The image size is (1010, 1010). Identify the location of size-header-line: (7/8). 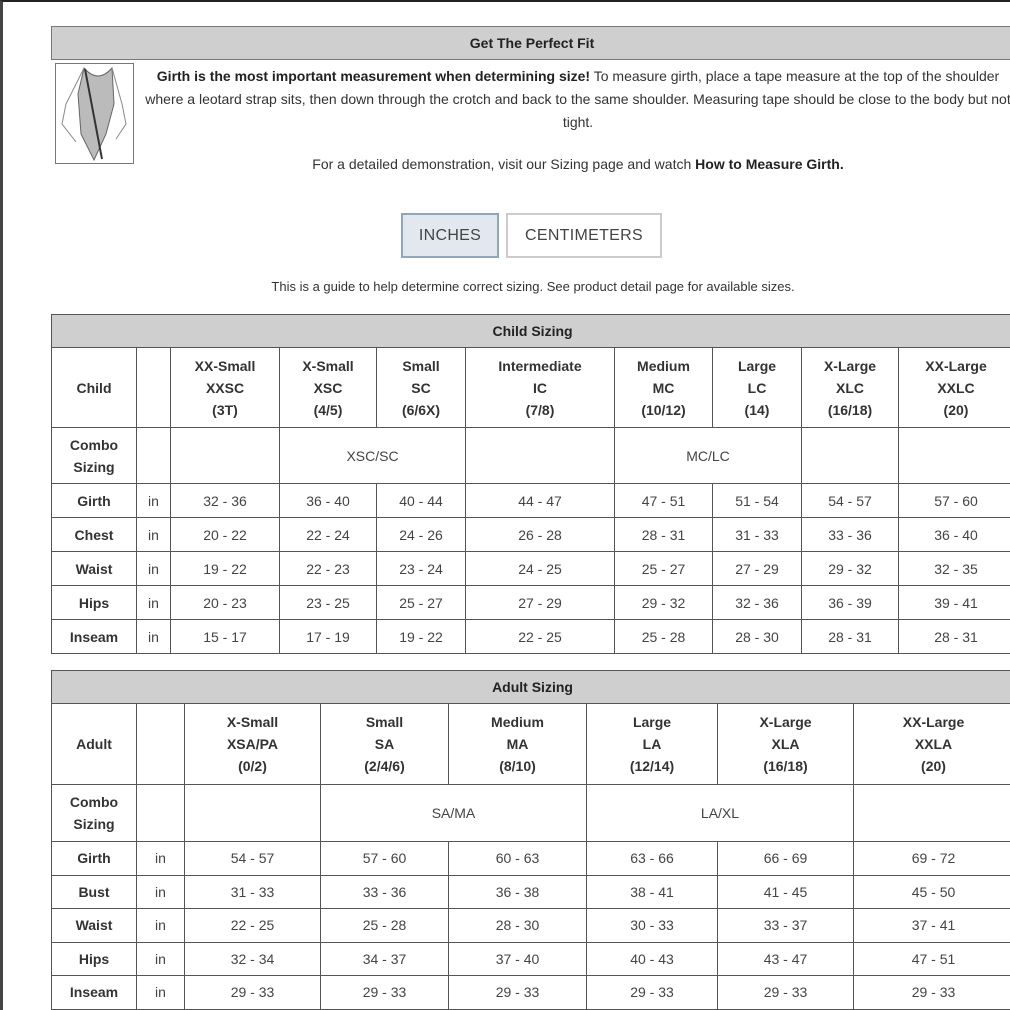
(540, 409).